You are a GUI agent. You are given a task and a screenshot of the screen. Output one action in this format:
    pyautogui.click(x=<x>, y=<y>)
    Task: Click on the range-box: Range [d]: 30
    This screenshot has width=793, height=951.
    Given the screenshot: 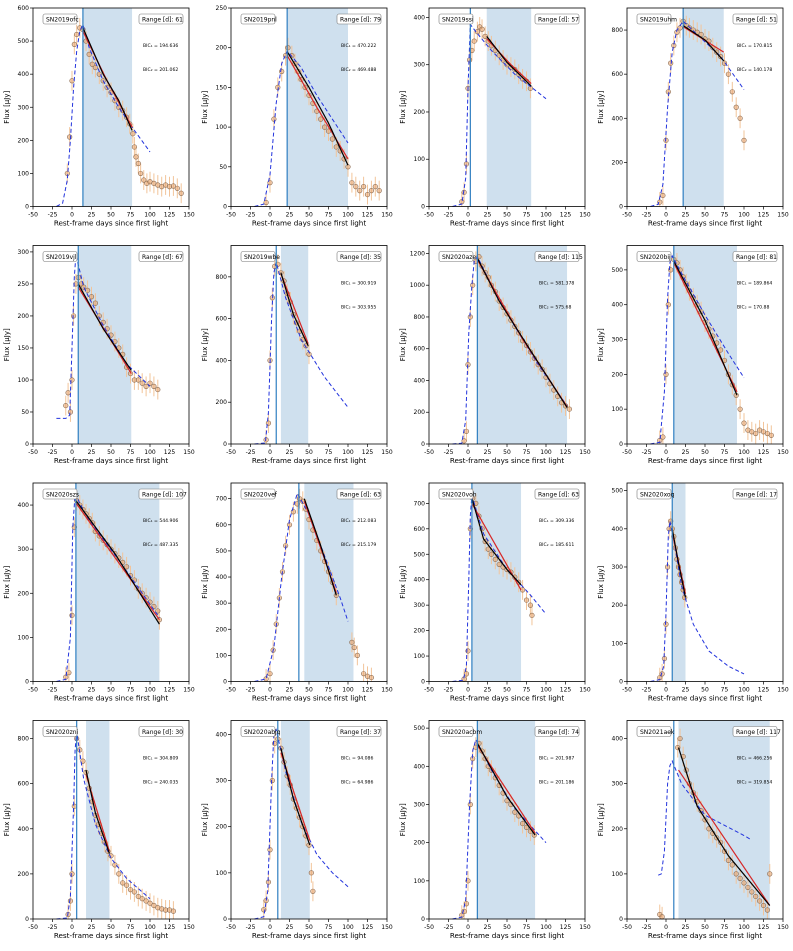 What is the action you would take?
    pyautogui.click(x=161, y=731)
    